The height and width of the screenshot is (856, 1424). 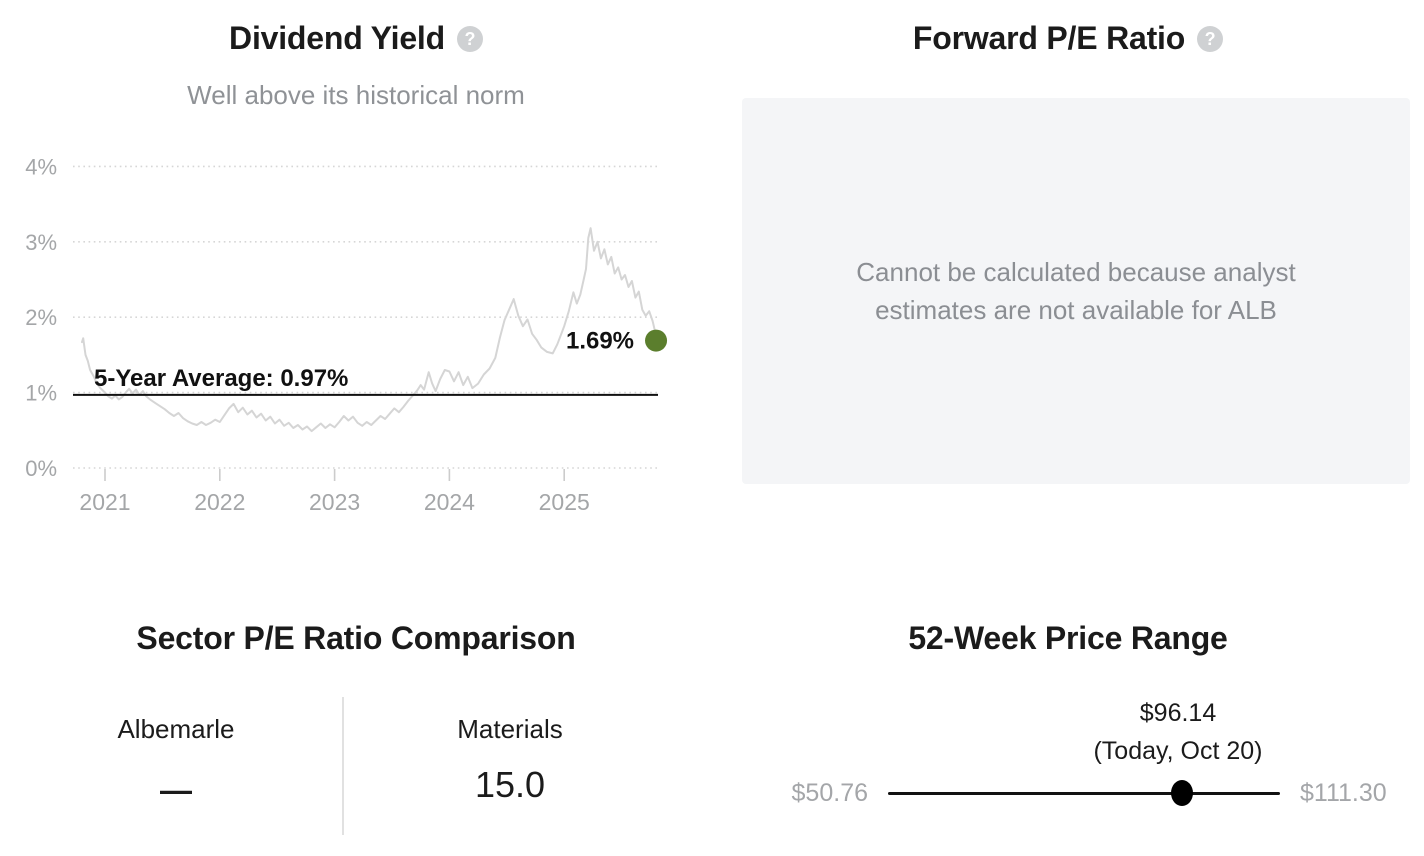 I want to click on svg-text: 2021, so click(x=104, y=502).